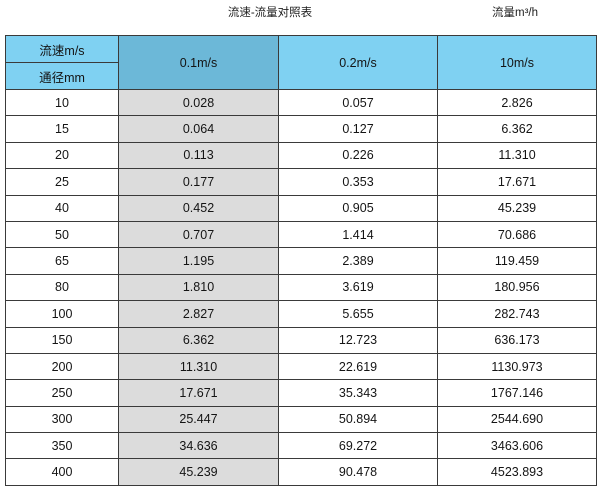  I want to click on header-stub-diameter: 通径mm, so click(62, 76).